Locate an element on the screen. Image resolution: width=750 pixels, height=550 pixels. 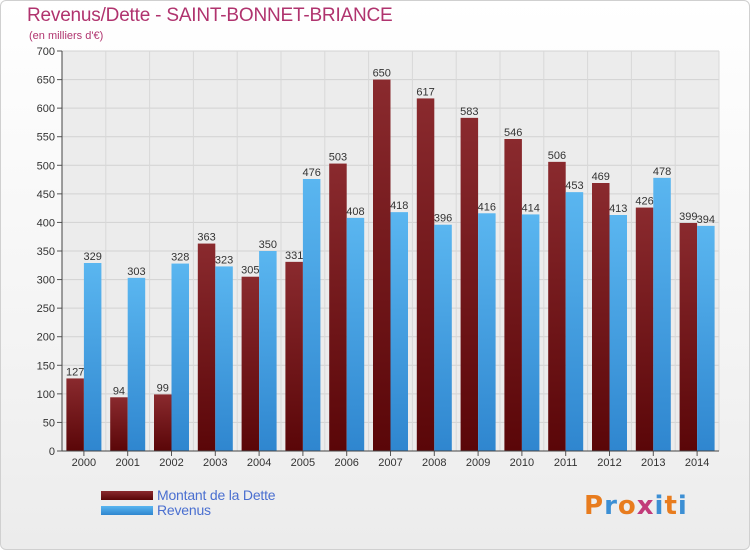
legend-label-revenus: Revenus is located at coordinates (184, 510).